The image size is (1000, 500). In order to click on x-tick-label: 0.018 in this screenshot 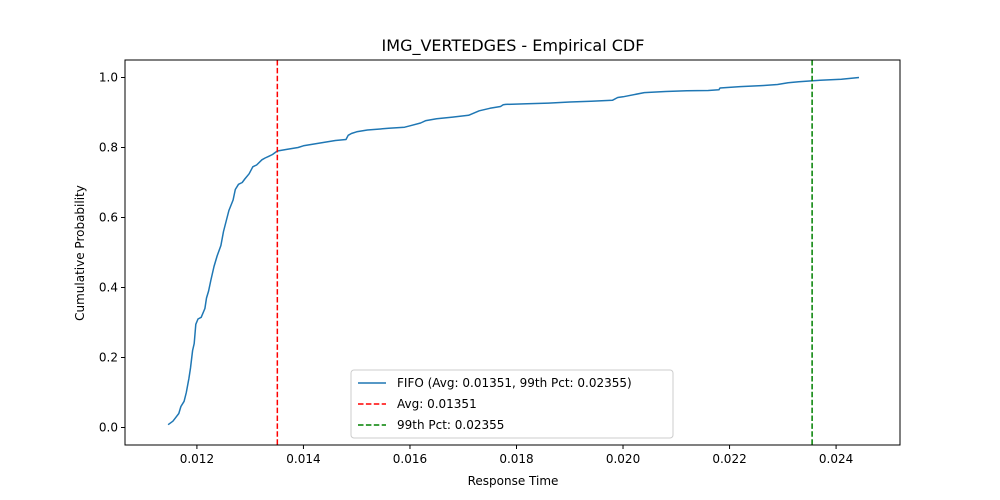, I will do `click(516, 459)`.